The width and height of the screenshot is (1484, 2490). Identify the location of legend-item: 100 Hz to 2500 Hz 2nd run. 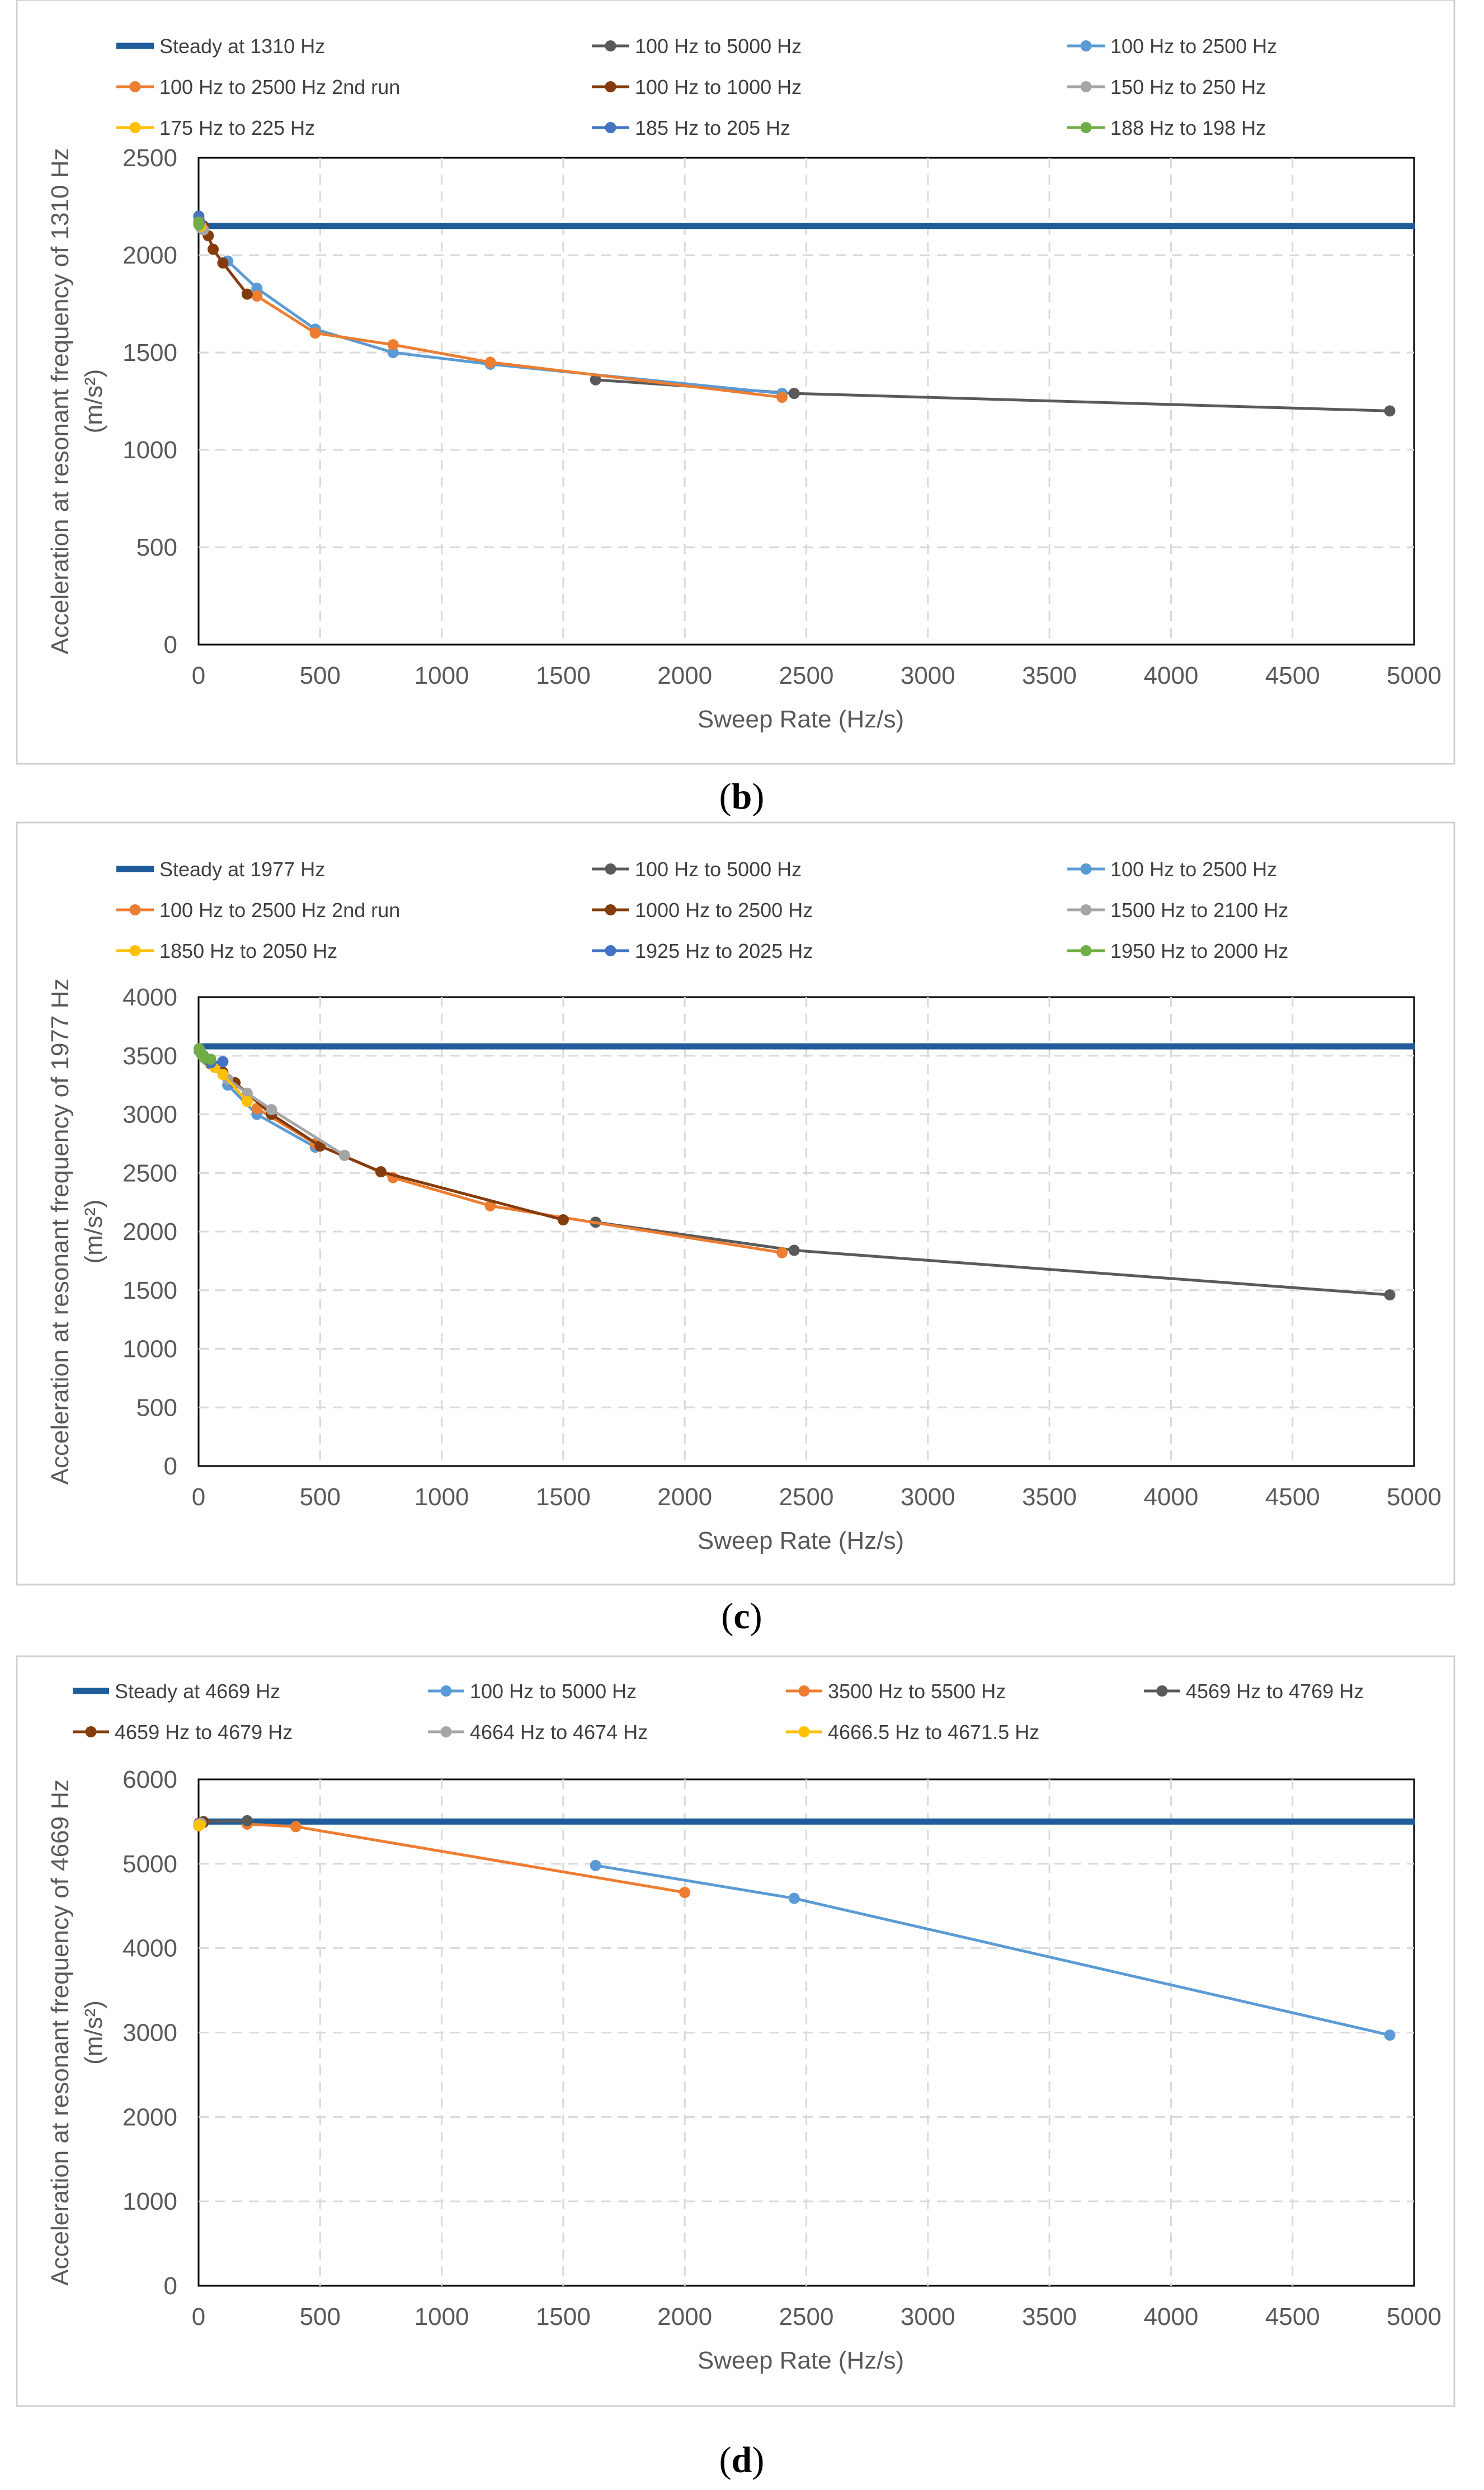
(258, 910).